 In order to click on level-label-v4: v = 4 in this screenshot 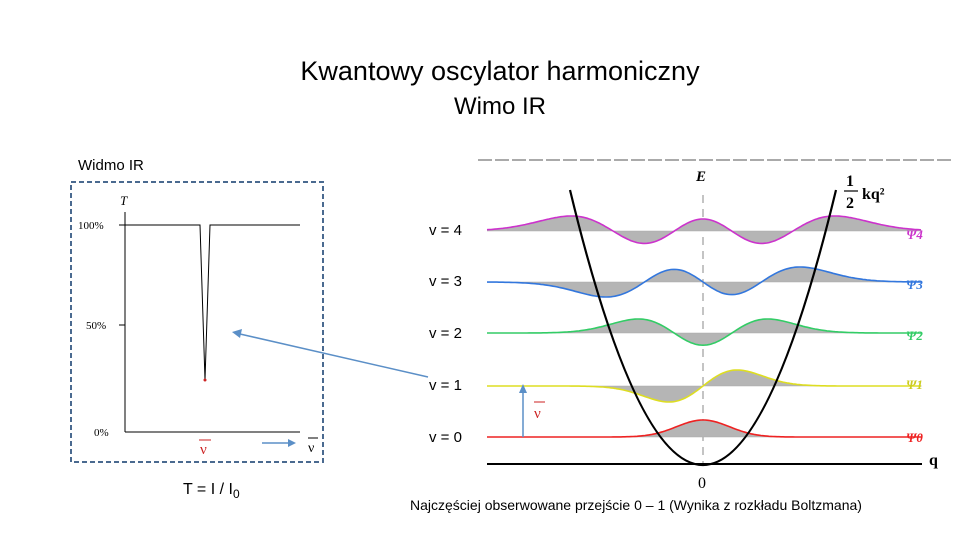, I will do `click(445, 230)`.